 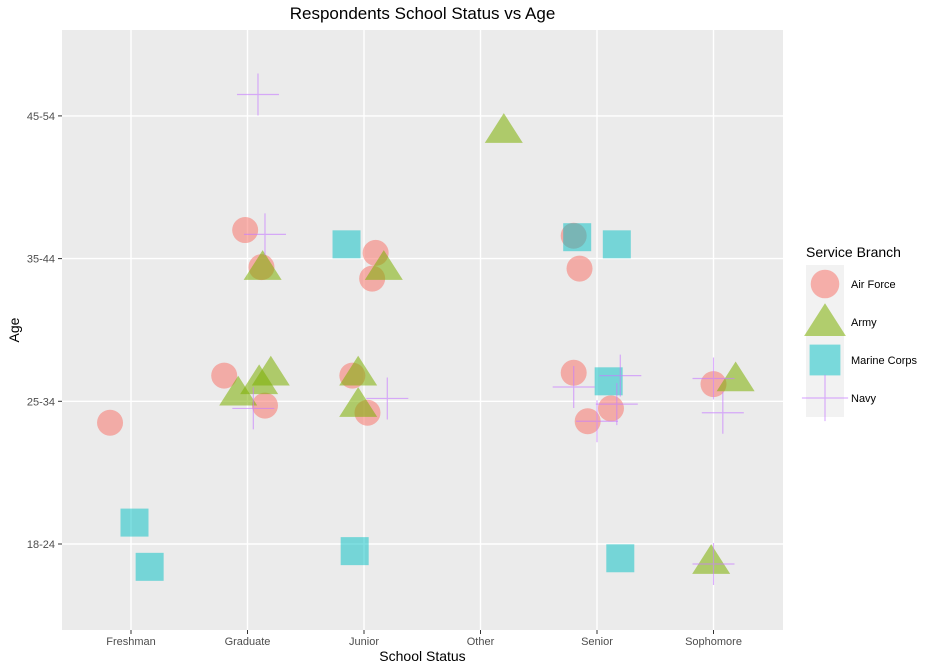 What do you see at coordinates (597, 642) in the screenshot?
I see `x-tick-label: Senior` at bounding box center [597, 642].